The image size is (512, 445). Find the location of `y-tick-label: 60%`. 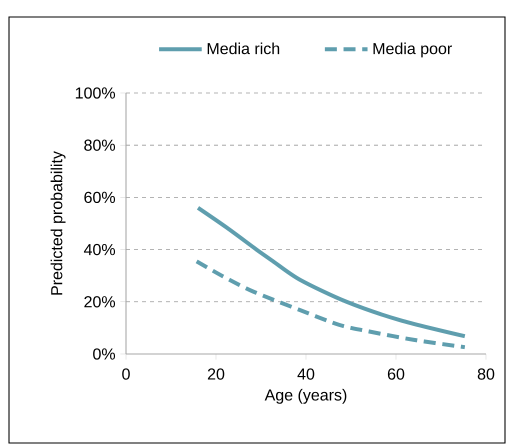

y-tick-label: 60% is located at coordinates (100, 198).